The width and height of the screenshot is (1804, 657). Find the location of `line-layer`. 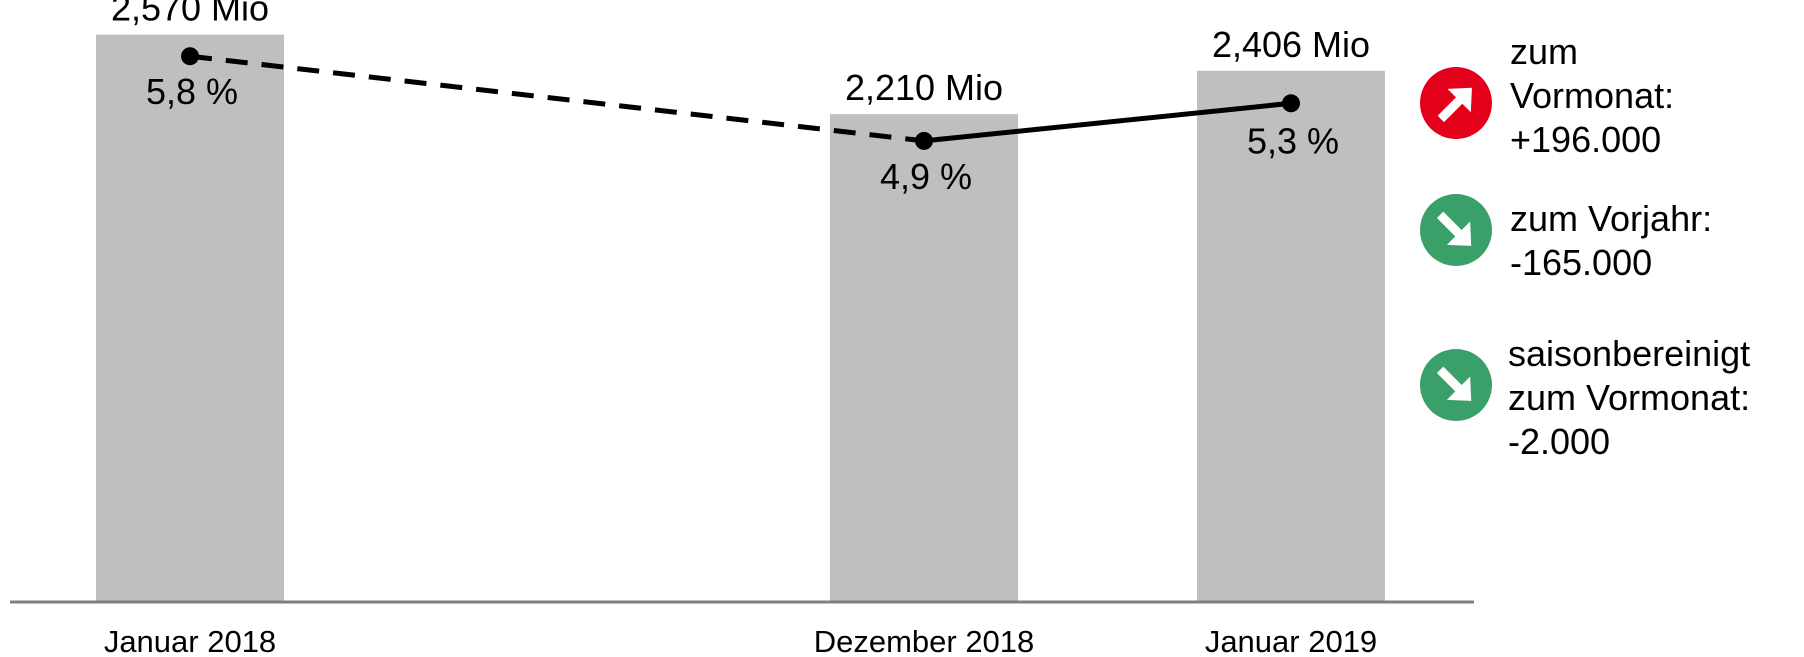

line-layer is located at coordinates (740, 98).